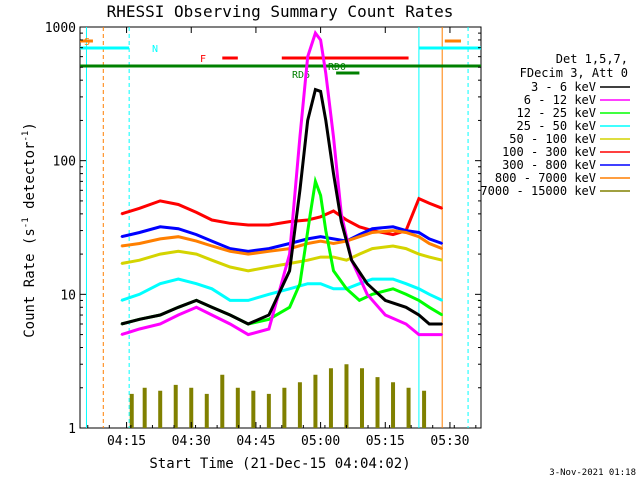 The image size is (640, 485). What do you see at coordinates (574, 73) in the screenshot?
I see `legend-header-decimation: FDecim 3, Att 0` at bounding box center [574, 73].